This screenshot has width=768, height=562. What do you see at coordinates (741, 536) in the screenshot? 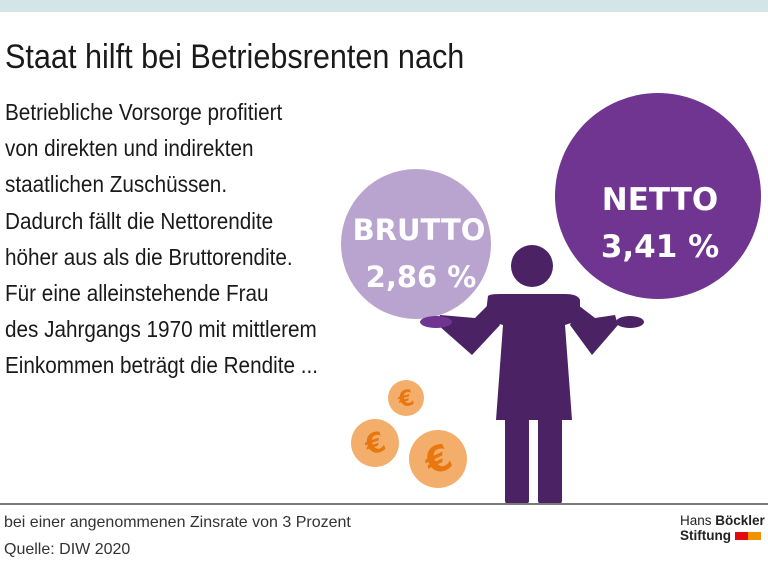
I see `logo-red-square` at bounding box center [741, 536].